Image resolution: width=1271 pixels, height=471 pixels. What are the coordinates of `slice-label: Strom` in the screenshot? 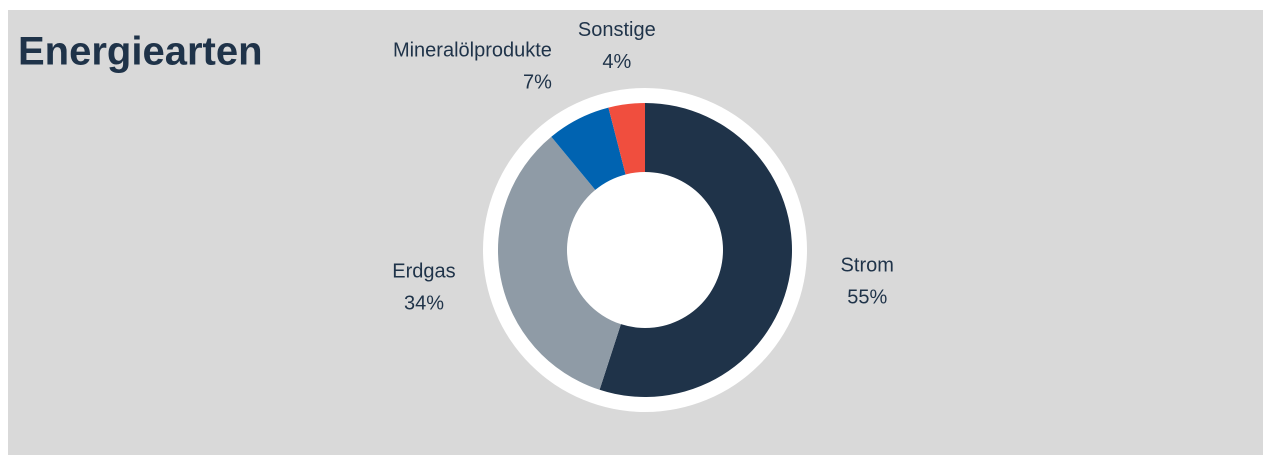 It's located at (867, 265).